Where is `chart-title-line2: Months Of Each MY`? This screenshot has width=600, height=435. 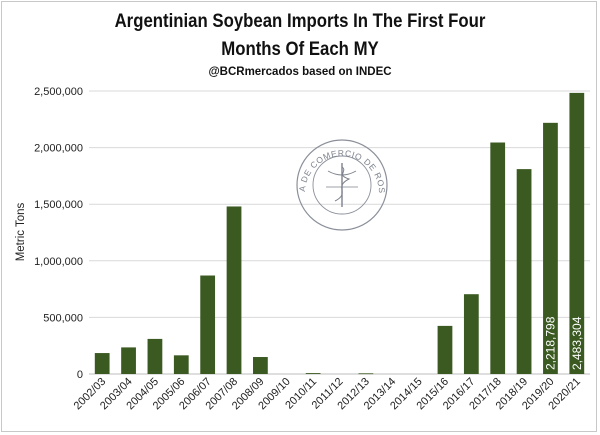
chart-title-line2: Months Of Each MY is located at coordinates (300, 49).